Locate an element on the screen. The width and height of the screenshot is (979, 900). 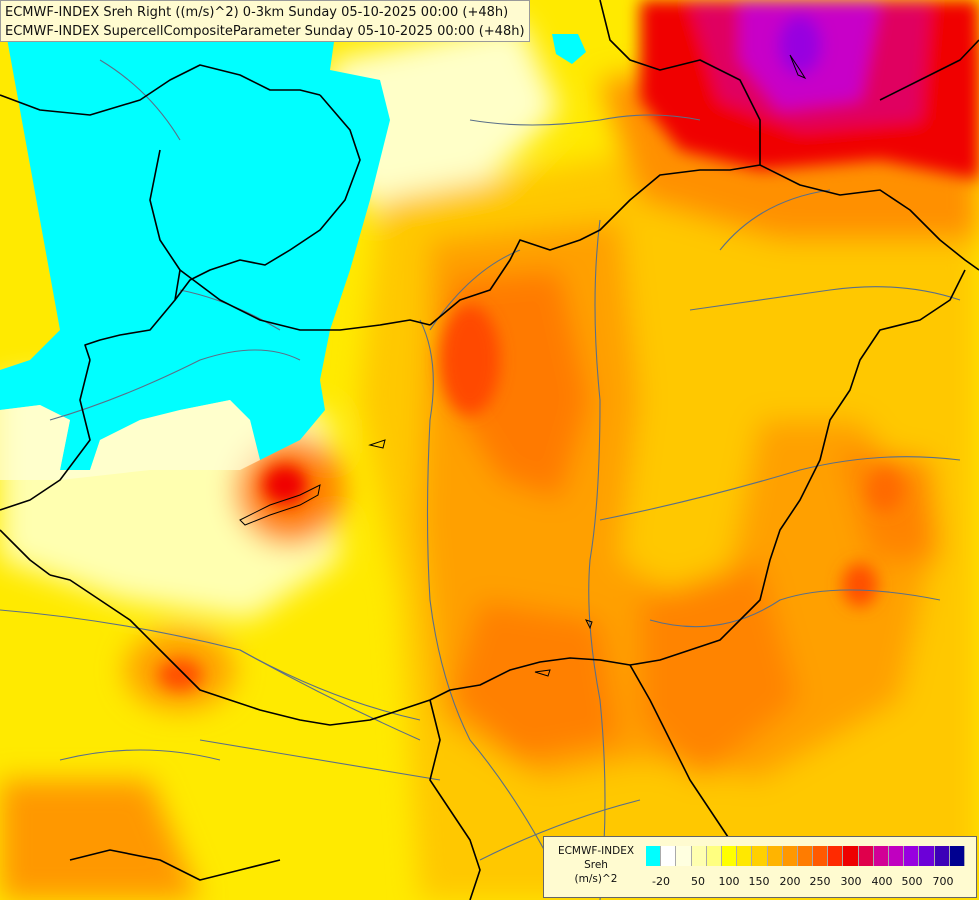
legend-tick-label: 250 is located at coordinates (820, 881).